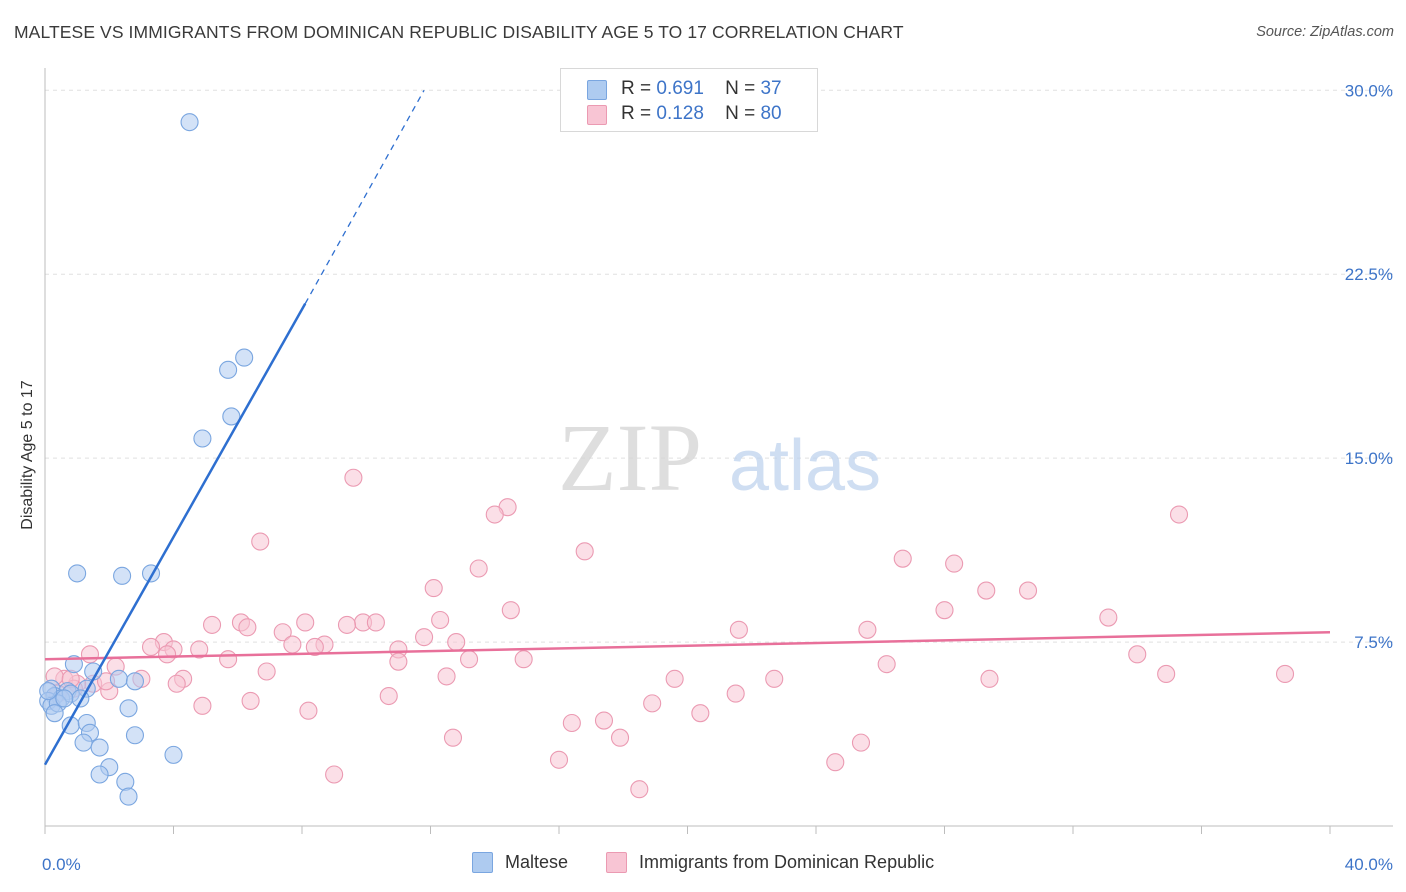  I want to click on y-tick-label: 7.5%, so click(1373, 642).